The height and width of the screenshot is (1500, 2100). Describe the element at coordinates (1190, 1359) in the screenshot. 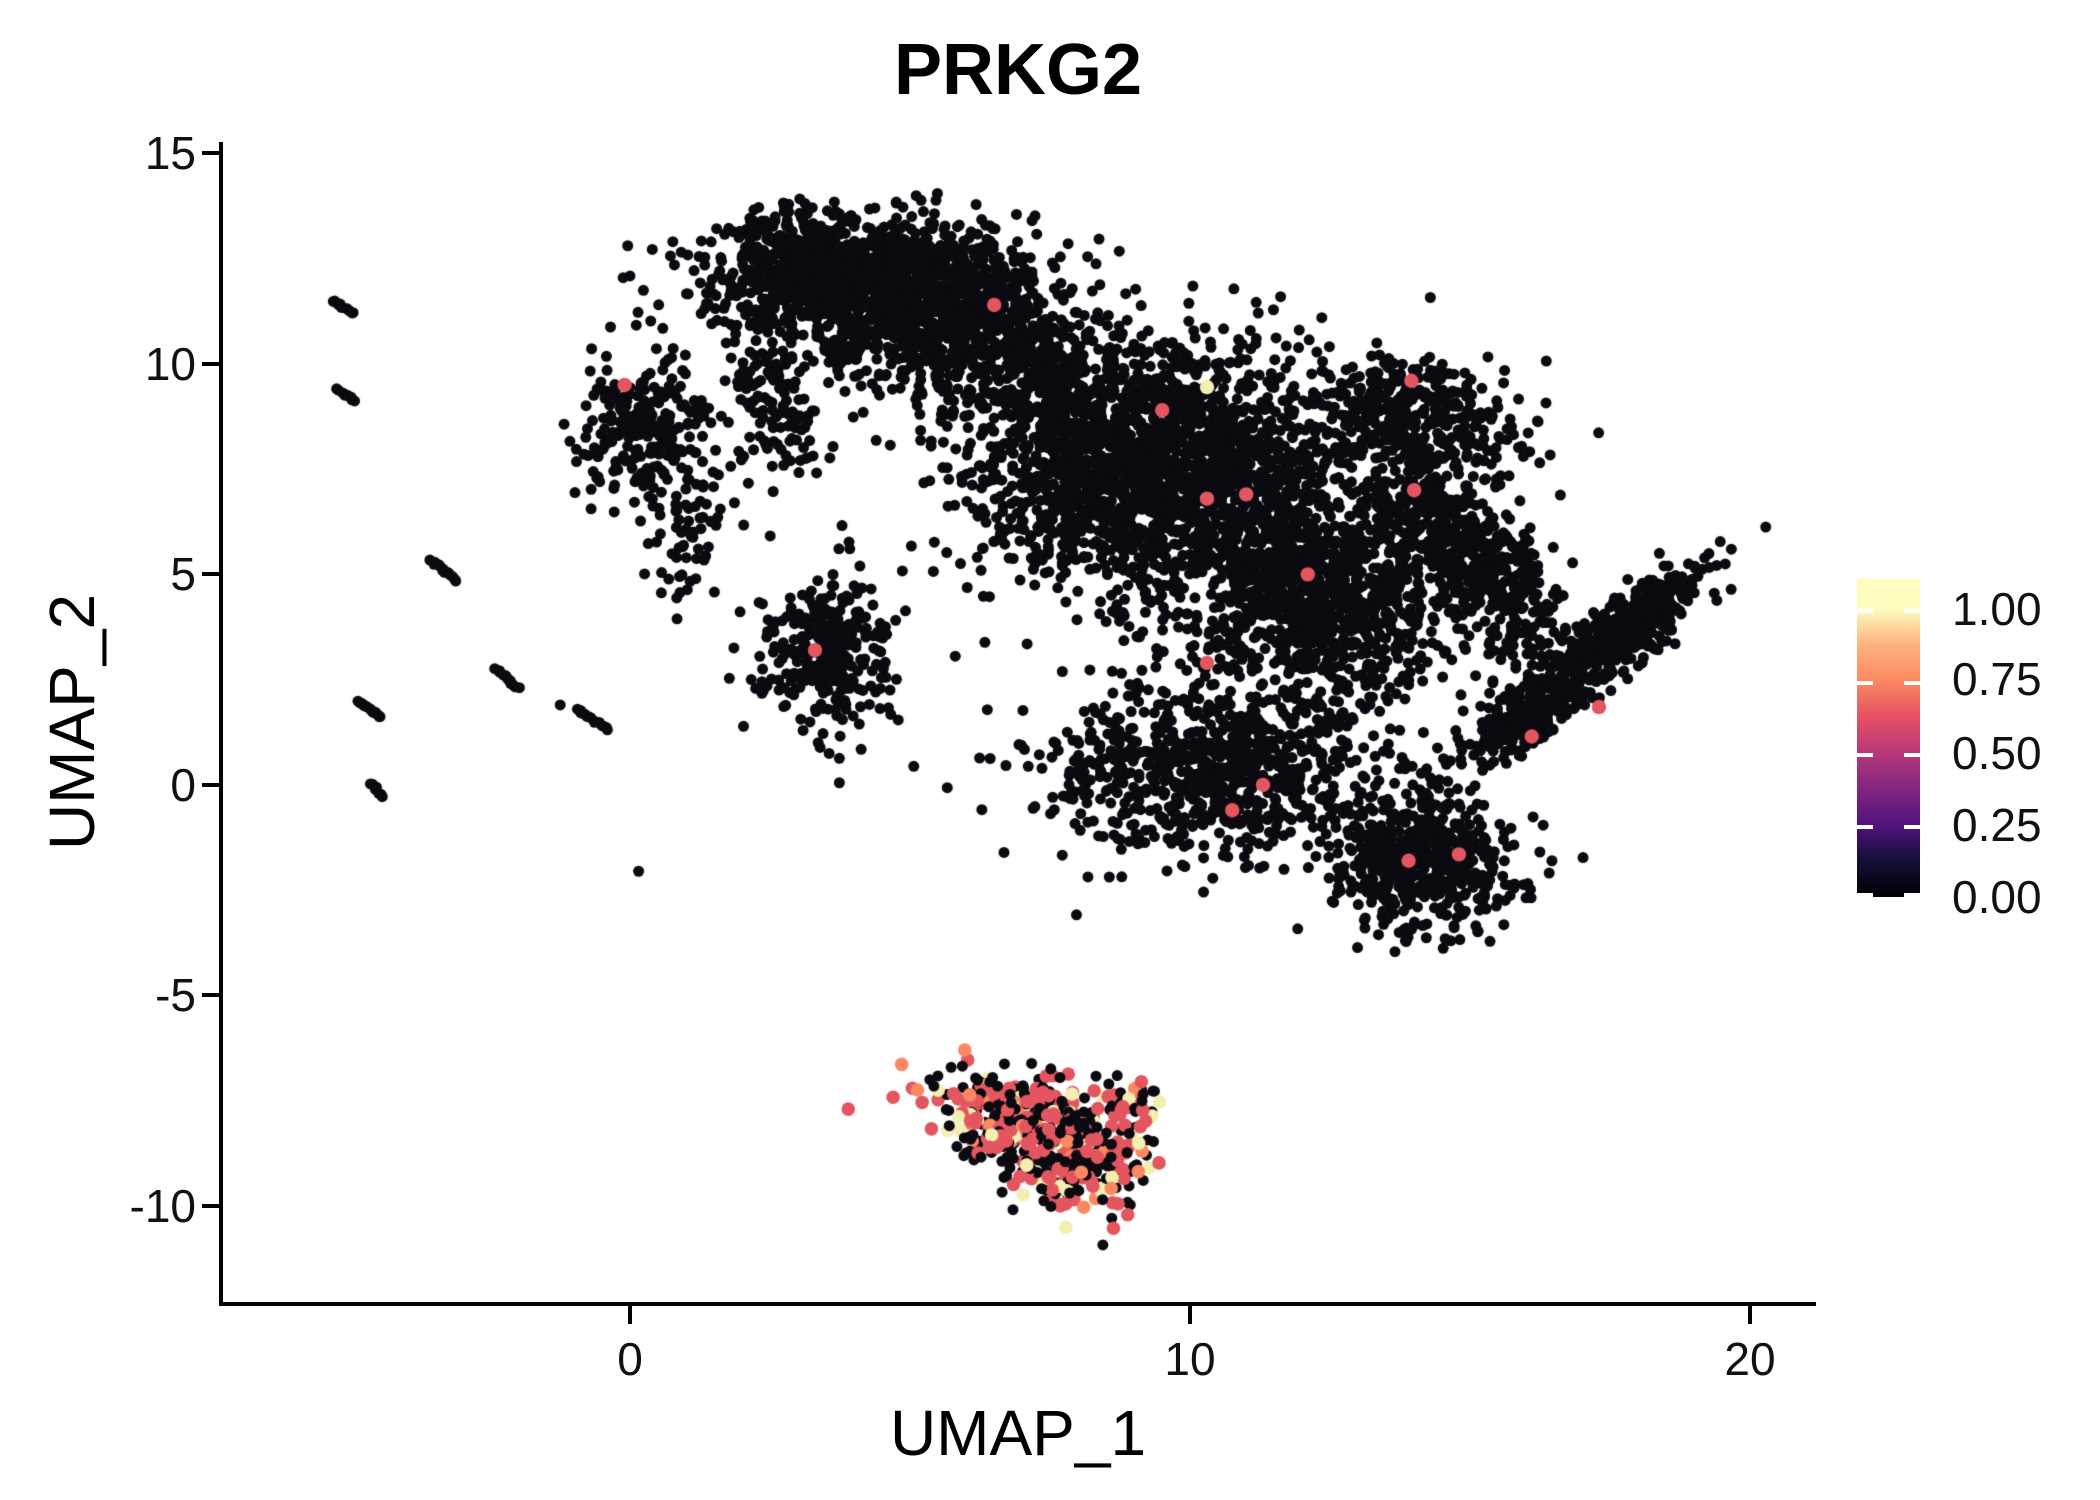

I see `x-tick-label: 10` at that location.